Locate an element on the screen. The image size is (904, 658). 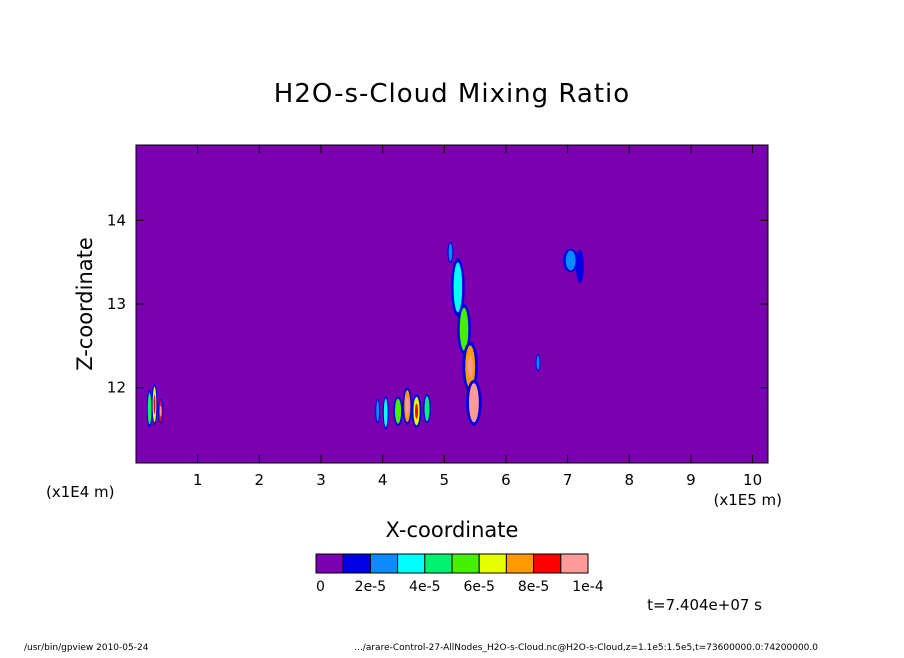
x-axis-unit: (x1E5 m) is located at coordinates (747, 500).